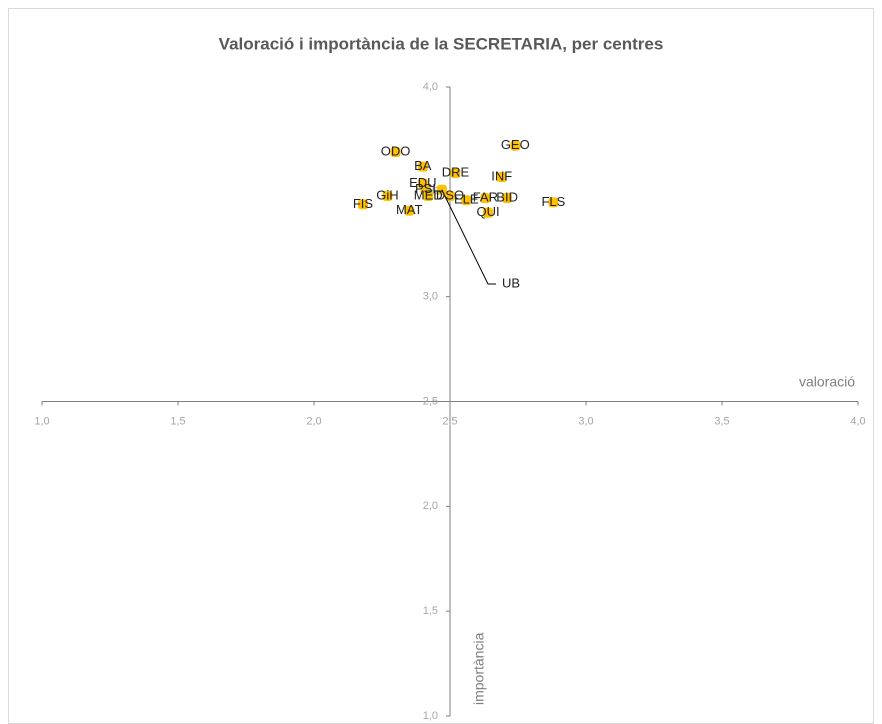 This screenshot has width=882, height=724. I want to click on point-label: MED, so click(428, 194).